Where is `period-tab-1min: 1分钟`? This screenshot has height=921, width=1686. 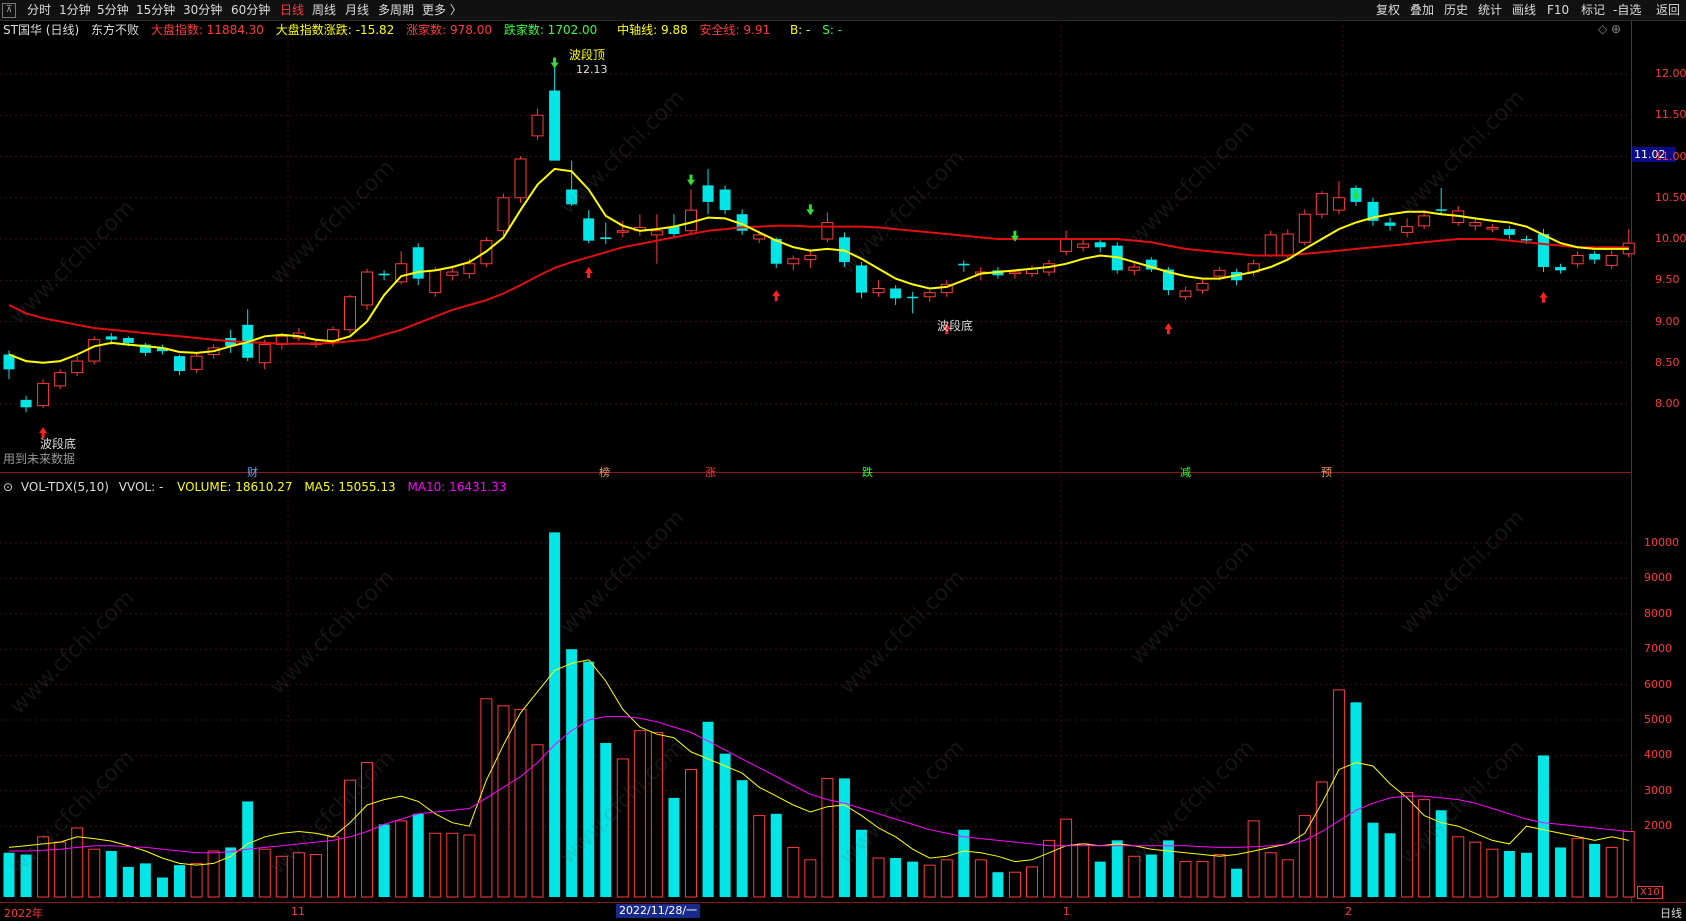
period-tab-1min: 1分钟 is located at coordinates (75, 10).